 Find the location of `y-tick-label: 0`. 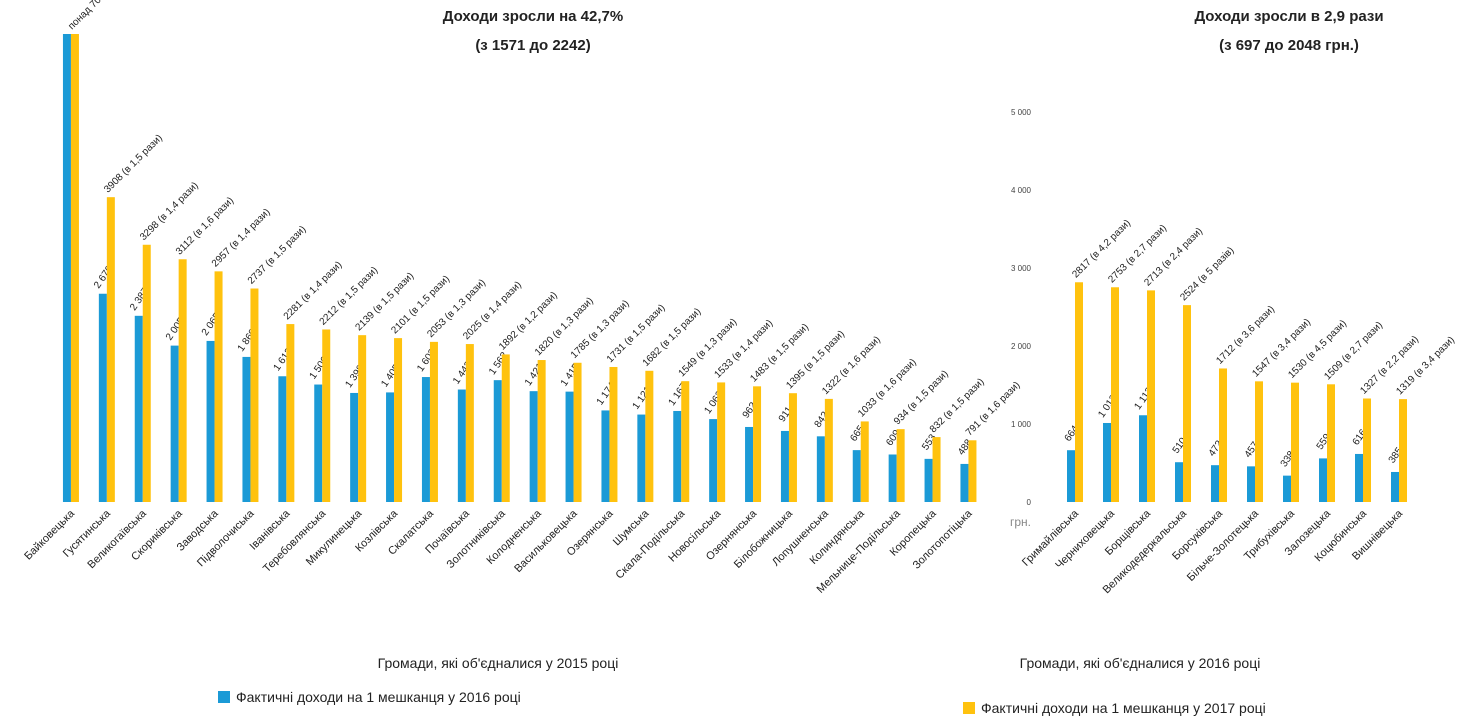

y-tick-label: 0 is located at coordinates (1029, 502).